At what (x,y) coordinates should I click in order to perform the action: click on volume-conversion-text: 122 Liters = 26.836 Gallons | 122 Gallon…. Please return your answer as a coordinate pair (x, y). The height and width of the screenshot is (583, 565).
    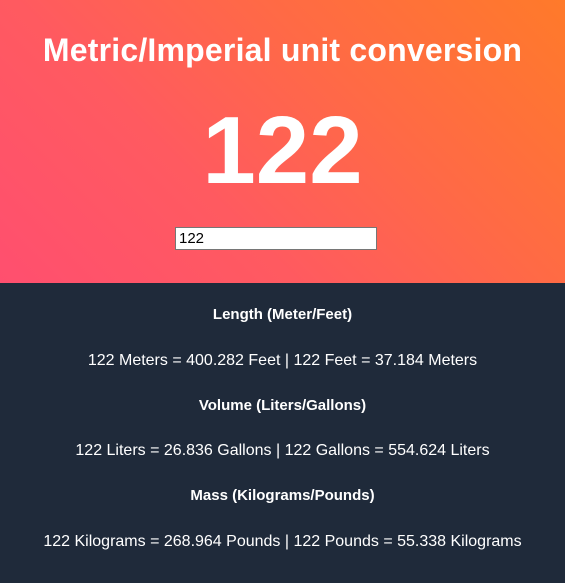
    Looking at the image, I should click on (282, 450).